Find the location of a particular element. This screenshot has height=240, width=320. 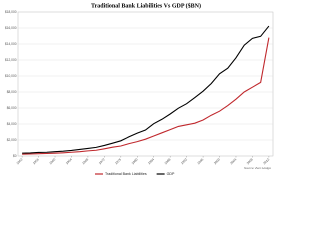

x-tick-label: 1960 is located at coordinates (52, 161).